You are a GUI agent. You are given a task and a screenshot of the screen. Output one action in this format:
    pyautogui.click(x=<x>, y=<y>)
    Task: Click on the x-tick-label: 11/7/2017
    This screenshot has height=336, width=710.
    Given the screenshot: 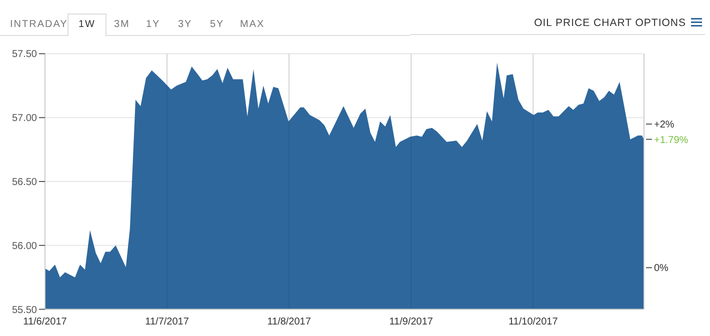 What is the action you would take?
    pyautogui.click(x=167, y=322)
    